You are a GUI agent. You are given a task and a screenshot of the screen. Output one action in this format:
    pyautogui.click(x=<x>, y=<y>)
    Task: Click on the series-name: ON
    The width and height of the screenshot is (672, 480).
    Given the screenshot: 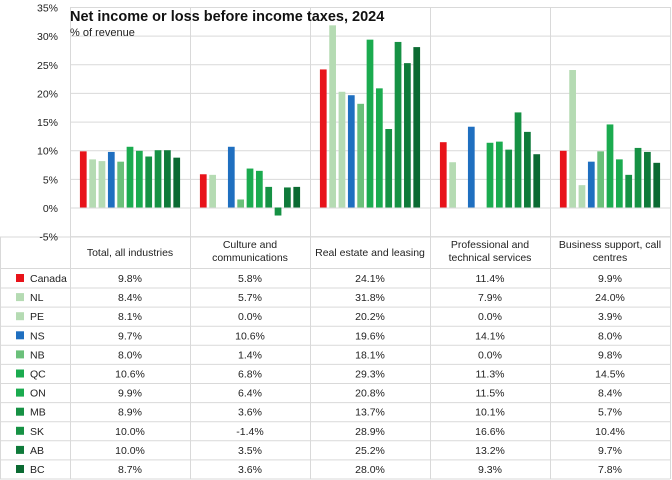 What is the action you would take?
    pyautogui.click(x=38, y=394)
    